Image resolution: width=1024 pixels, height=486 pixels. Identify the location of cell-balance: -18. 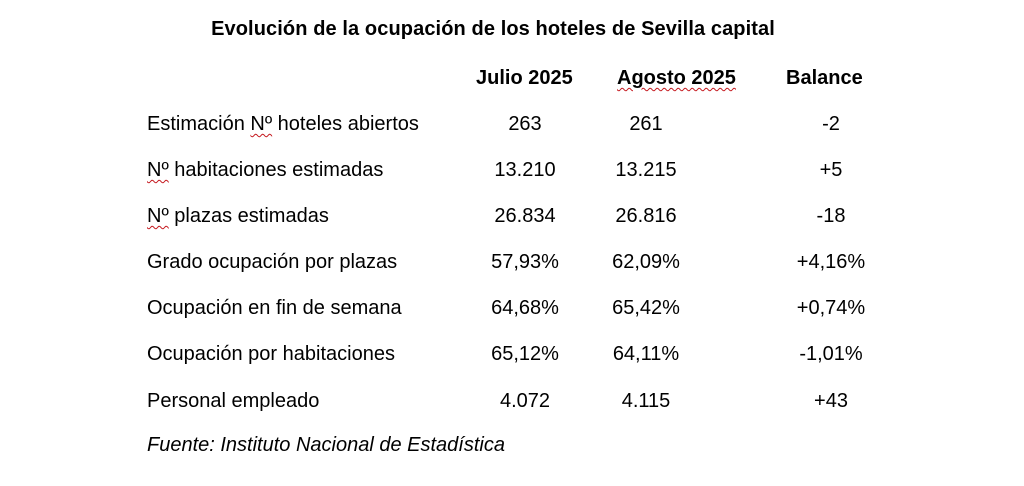
(831, 216).